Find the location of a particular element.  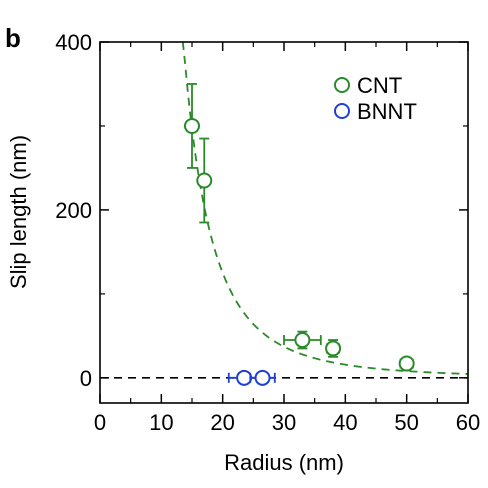

legend-marker-bnnt is located at coordinates (342, 111).